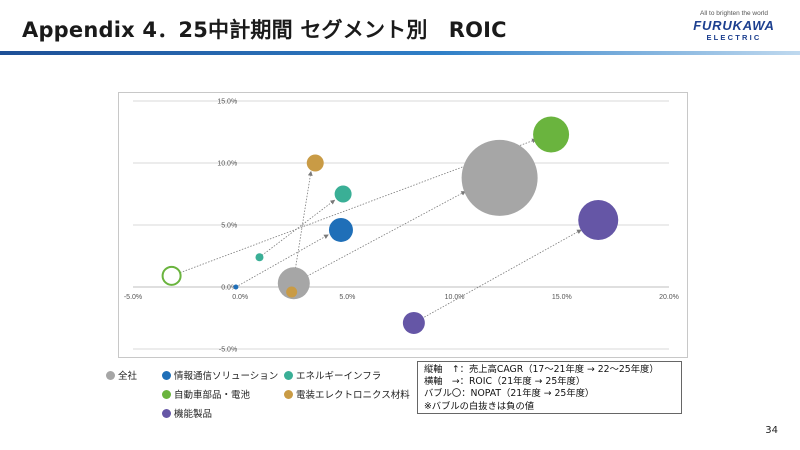  What do you see at coordinates (669, 297) in the screenshot?
I see `x-tick-label: 20.0%` at bounding box center [669, 297].